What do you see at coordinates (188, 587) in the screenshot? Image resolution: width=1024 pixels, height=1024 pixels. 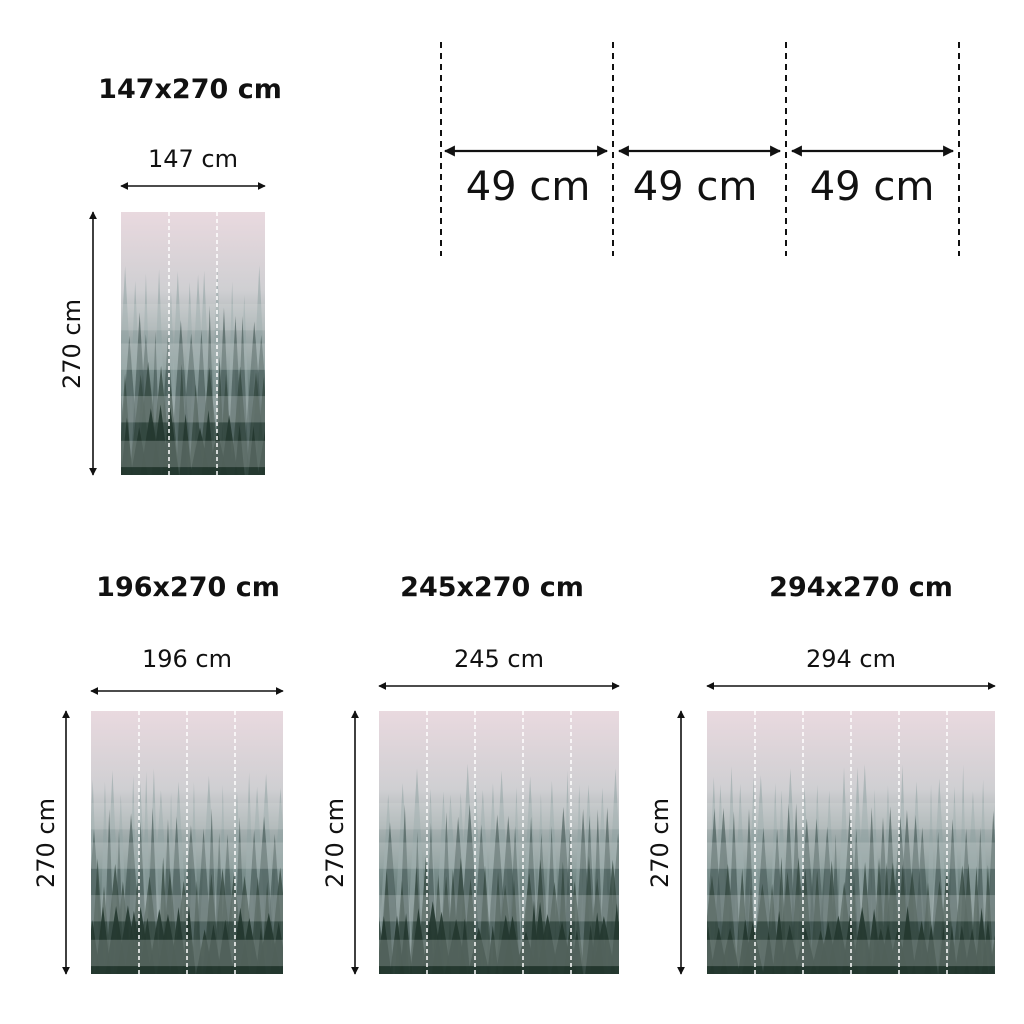 I see `panel-title: 196x270 cm` at bounding box center [188, 587].